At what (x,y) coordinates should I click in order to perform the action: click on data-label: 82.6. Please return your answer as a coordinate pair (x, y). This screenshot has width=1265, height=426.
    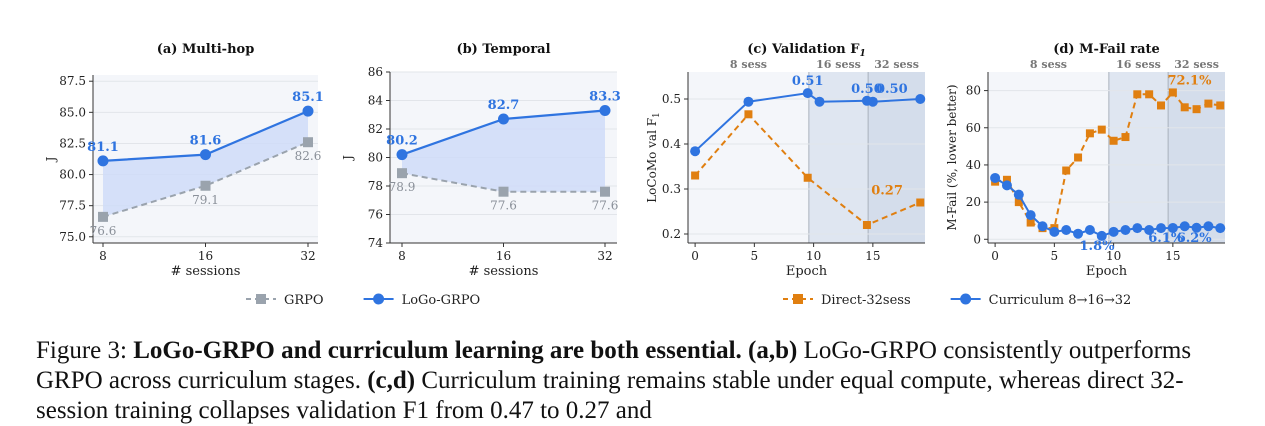
    Looking at the image, I should click on (308, 156).